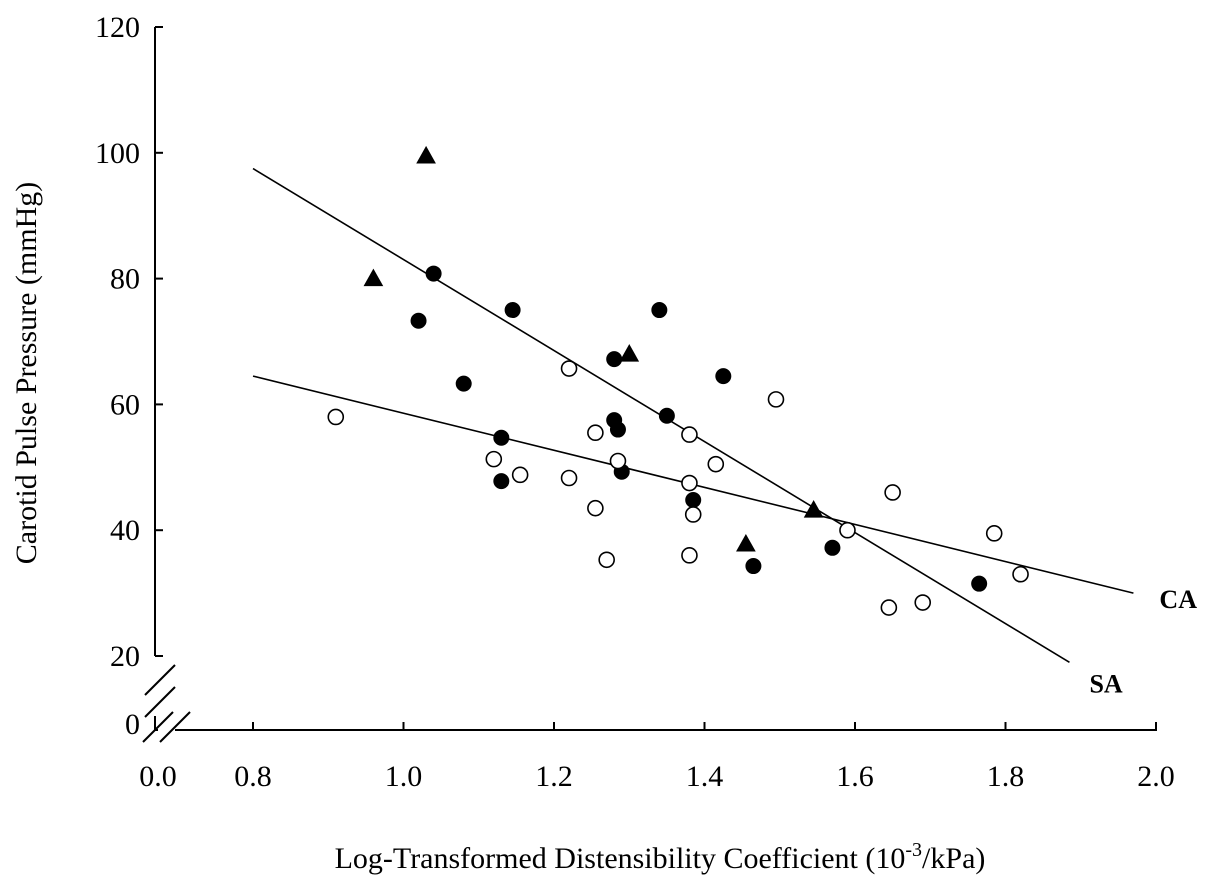  I want to click on x-break-mark-right, so click(175, 727).